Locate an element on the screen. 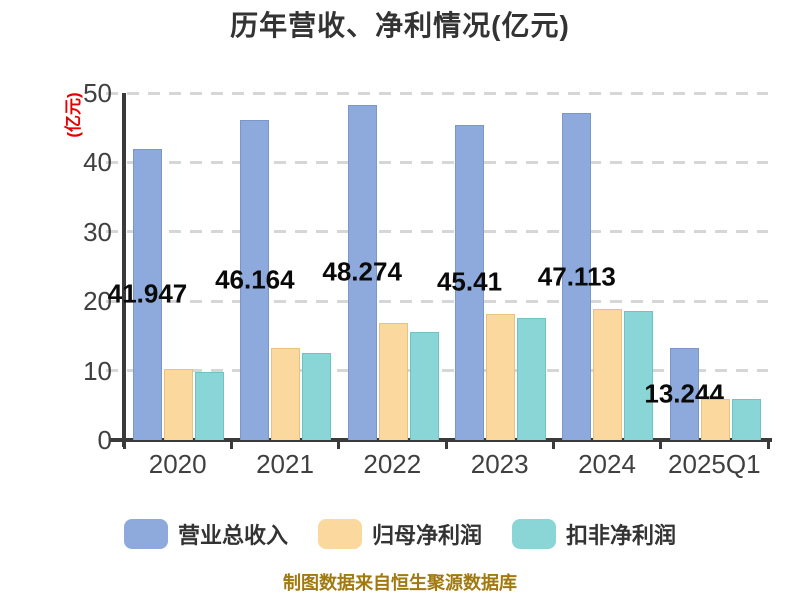 This screenshot has height=600, width=800. bar-扣非净利润-2021 is located at coordinates (317, 396).